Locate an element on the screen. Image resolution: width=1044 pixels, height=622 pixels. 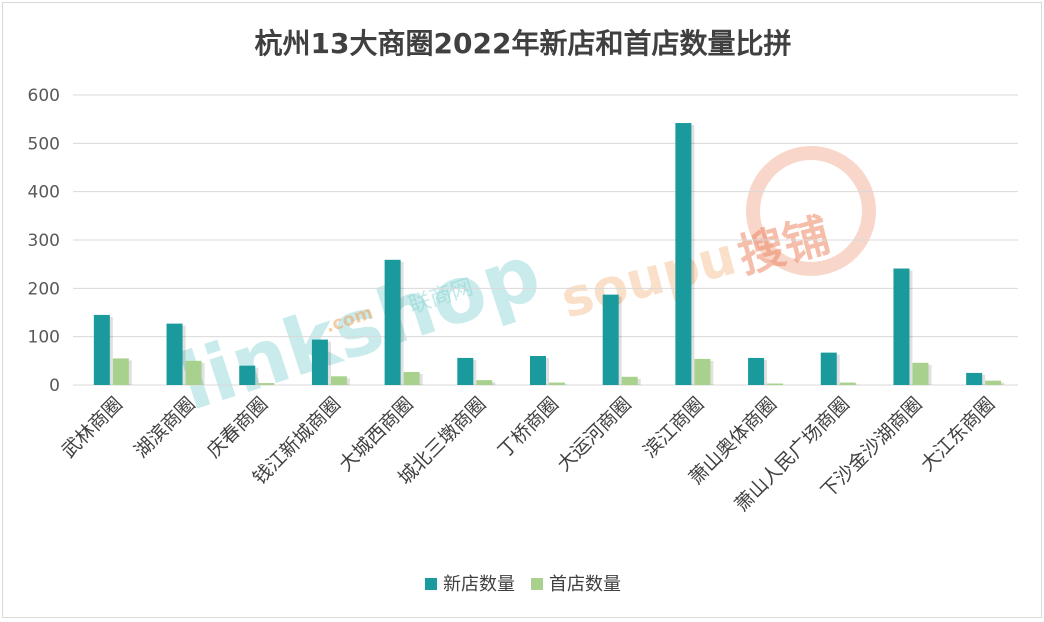
watermark-text-0: linkshop is located at coordinates (360, 328).